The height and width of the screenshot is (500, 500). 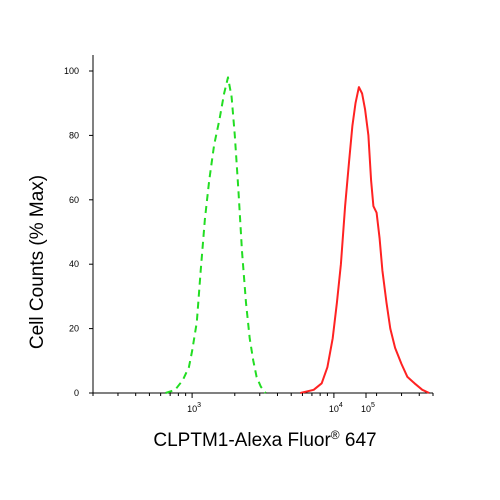 I want to click on y-tick-label: 40, so click(x=74, y=264).